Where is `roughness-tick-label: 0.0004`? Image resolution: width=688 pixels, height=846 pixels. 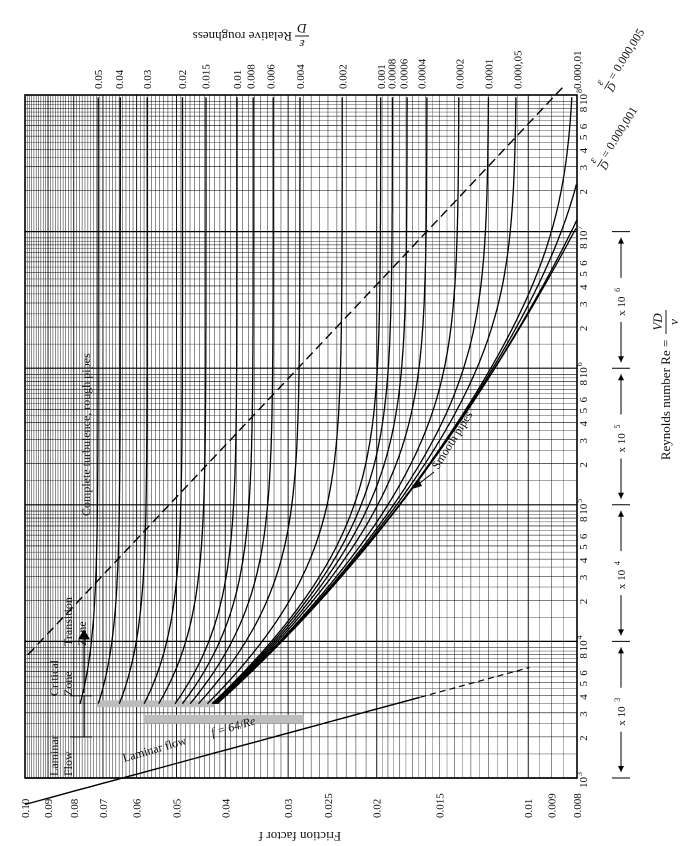 roughness-tick-label: 0.0004 is located at coordinates (423, 73).